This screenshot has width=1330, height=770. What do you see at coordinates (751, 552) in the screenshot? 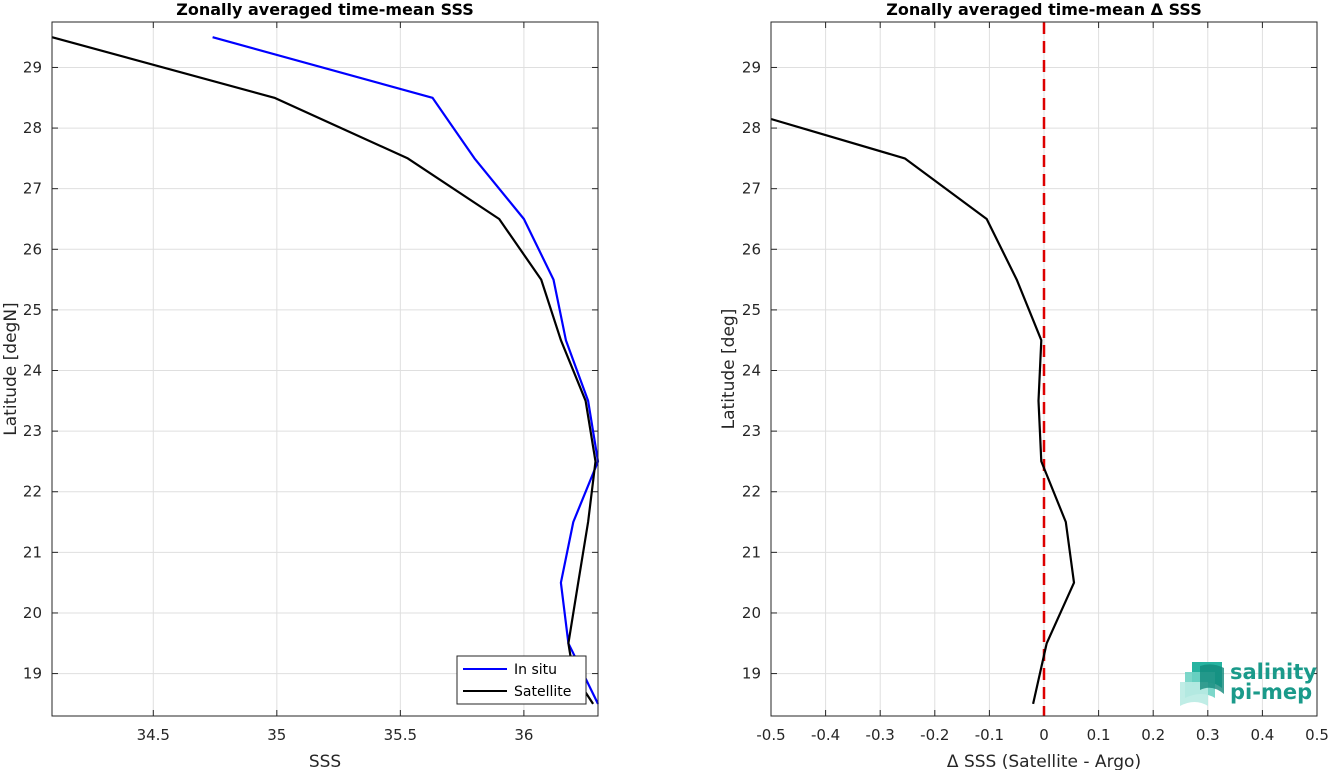
I see `right-y-tick-label: 21` at bounding box center [751, 552].